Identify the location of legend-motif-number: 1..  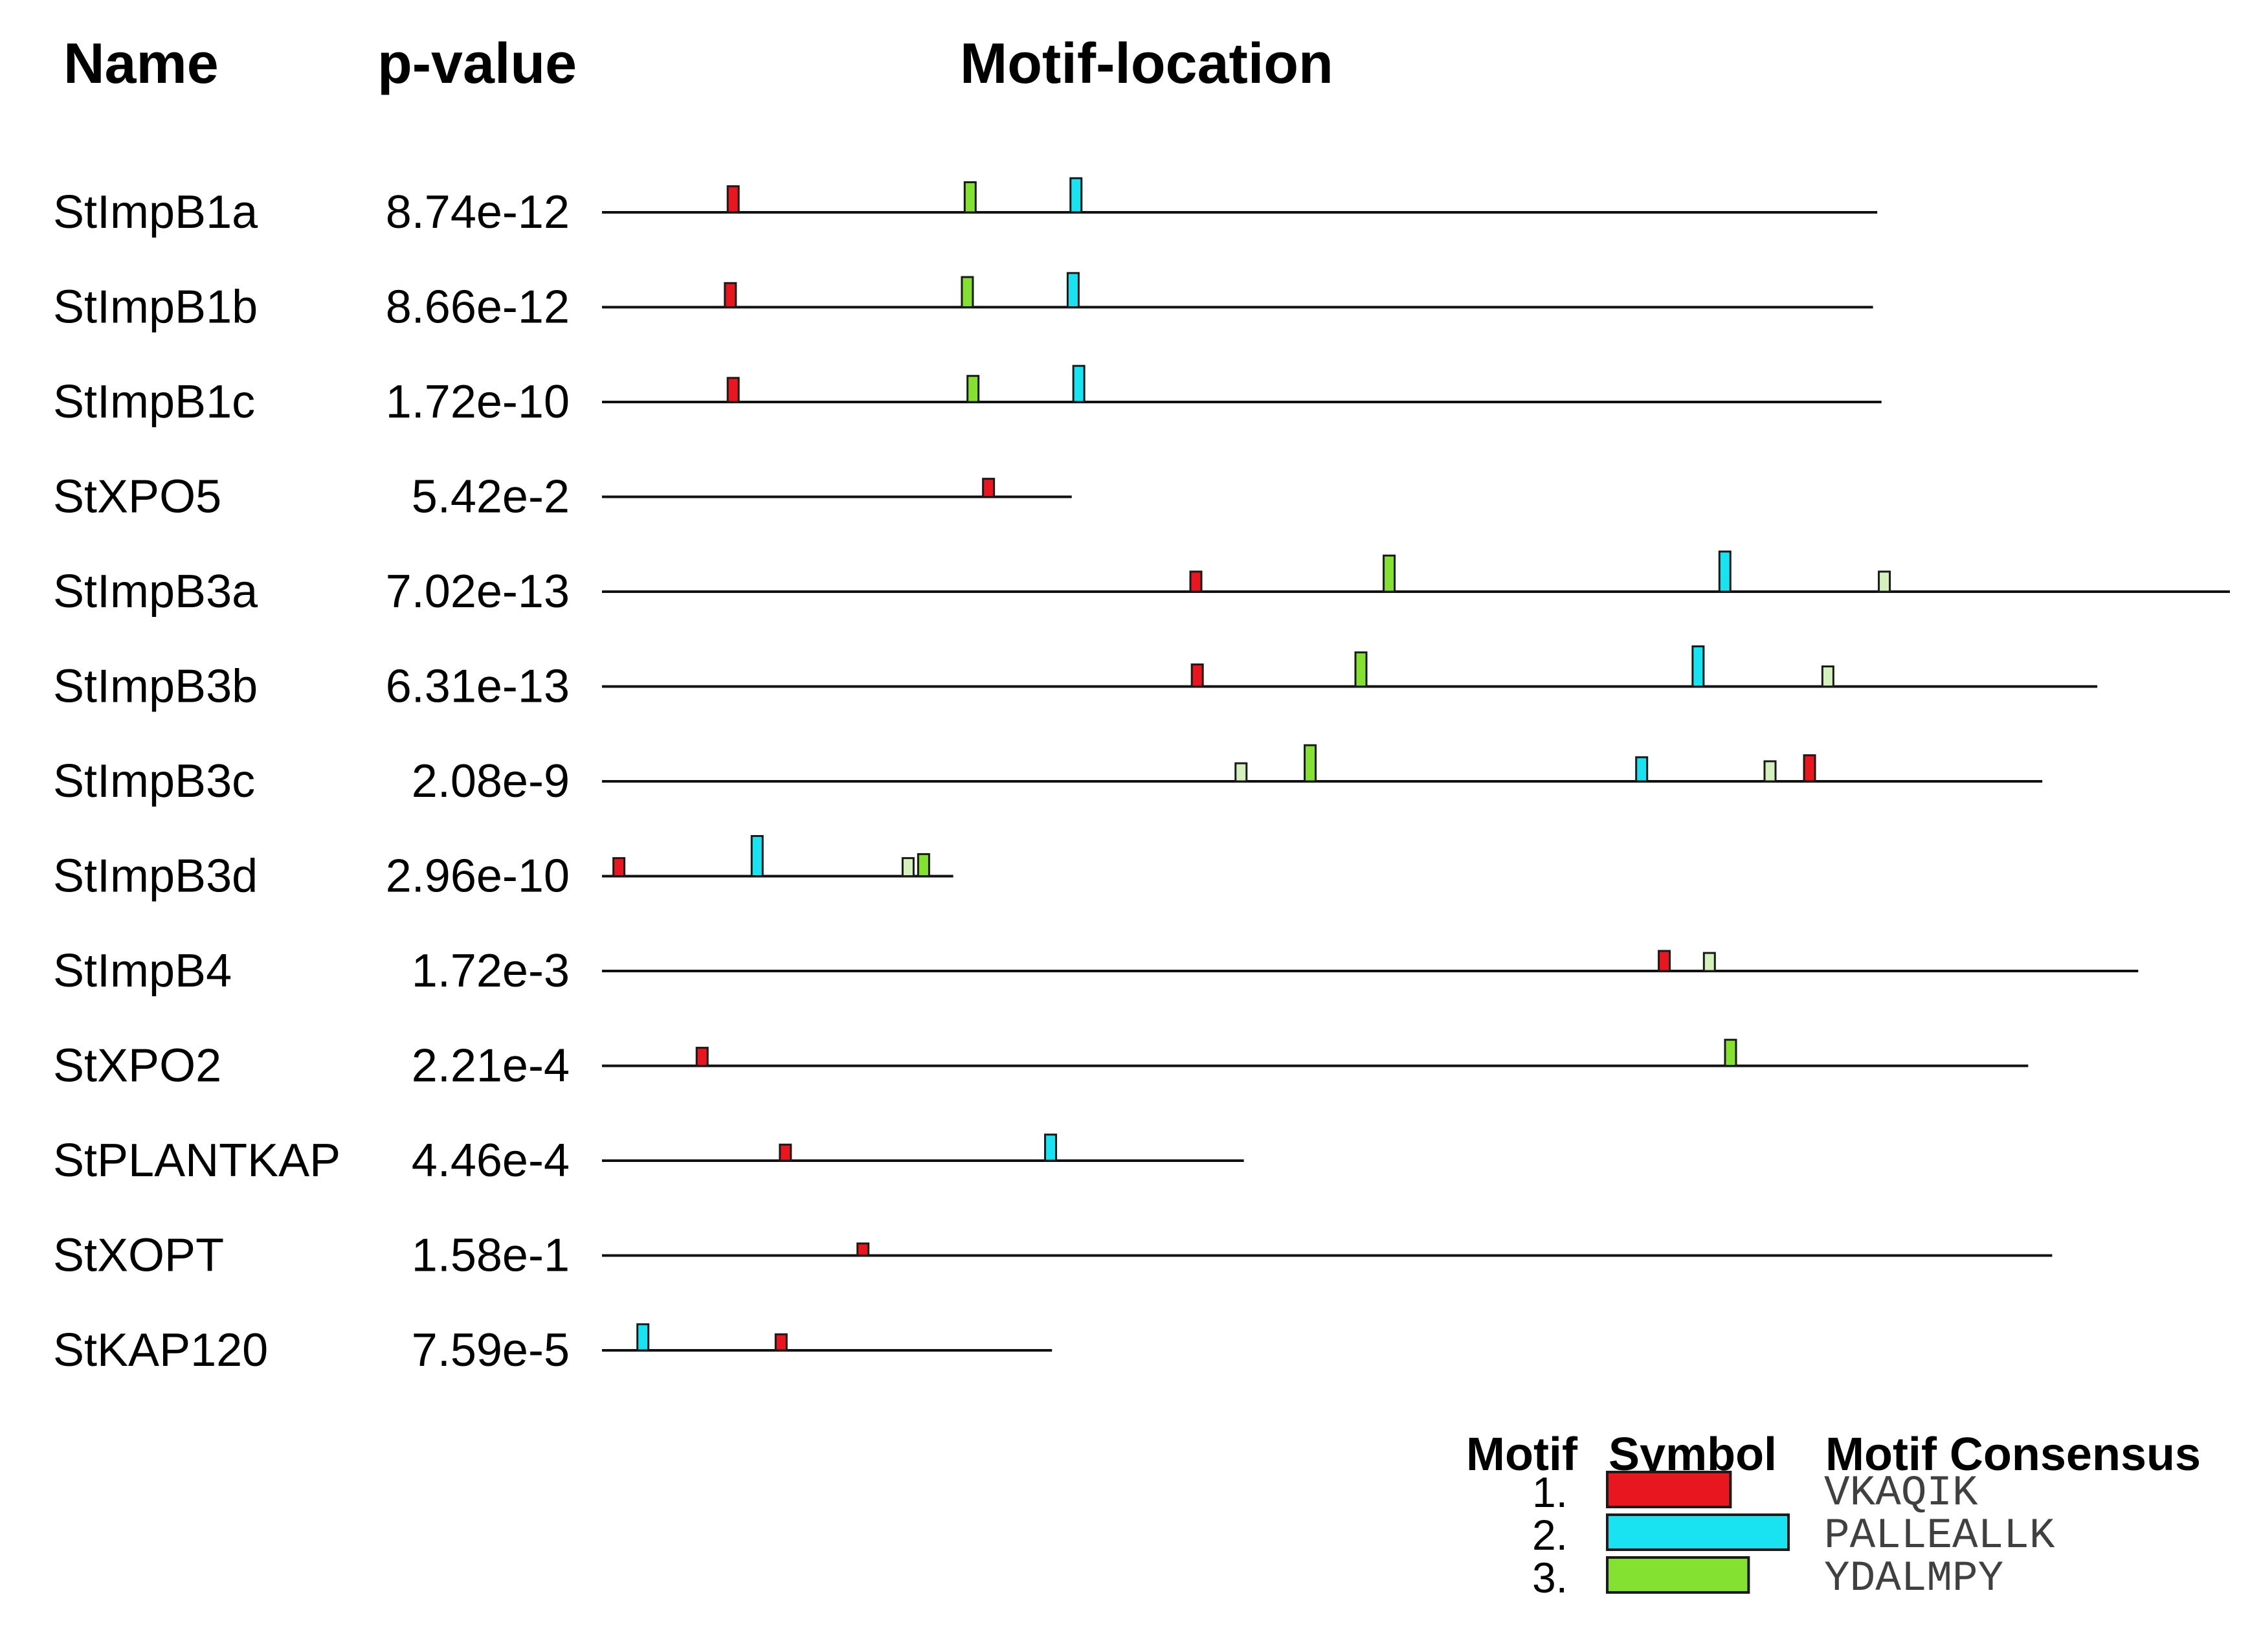
(1550, 1492).